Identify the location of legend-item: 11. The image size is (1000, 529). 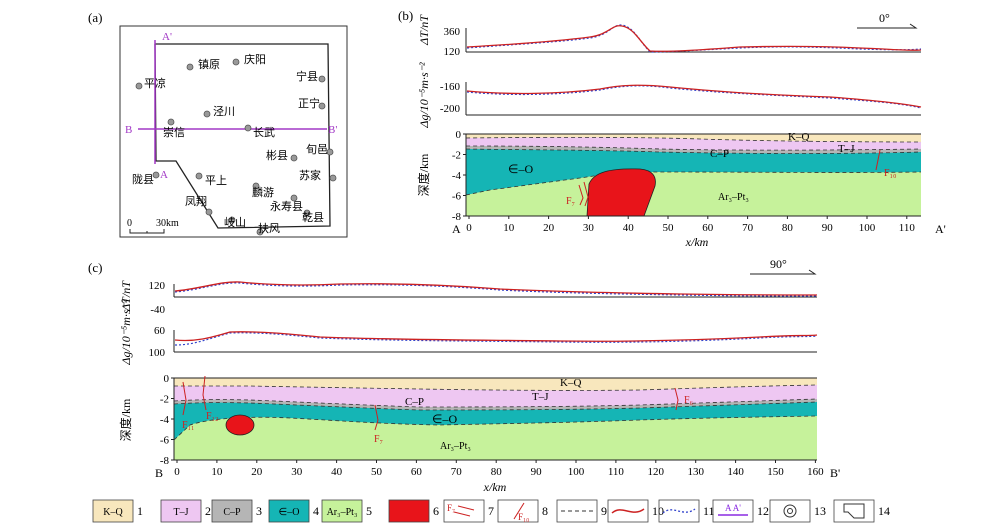
(686, 511).